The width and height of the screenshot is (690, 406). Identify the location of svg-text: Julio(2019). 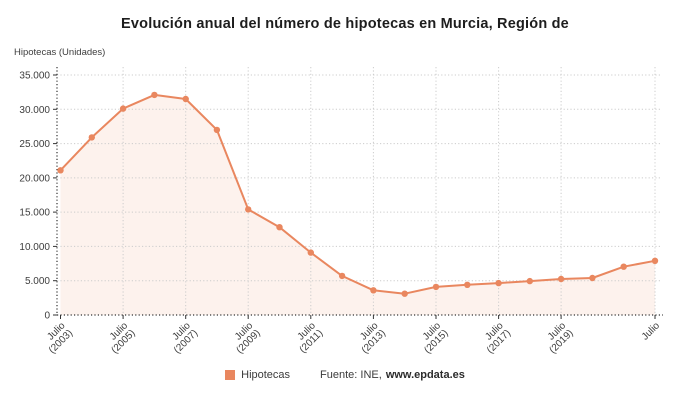
(558, 338).